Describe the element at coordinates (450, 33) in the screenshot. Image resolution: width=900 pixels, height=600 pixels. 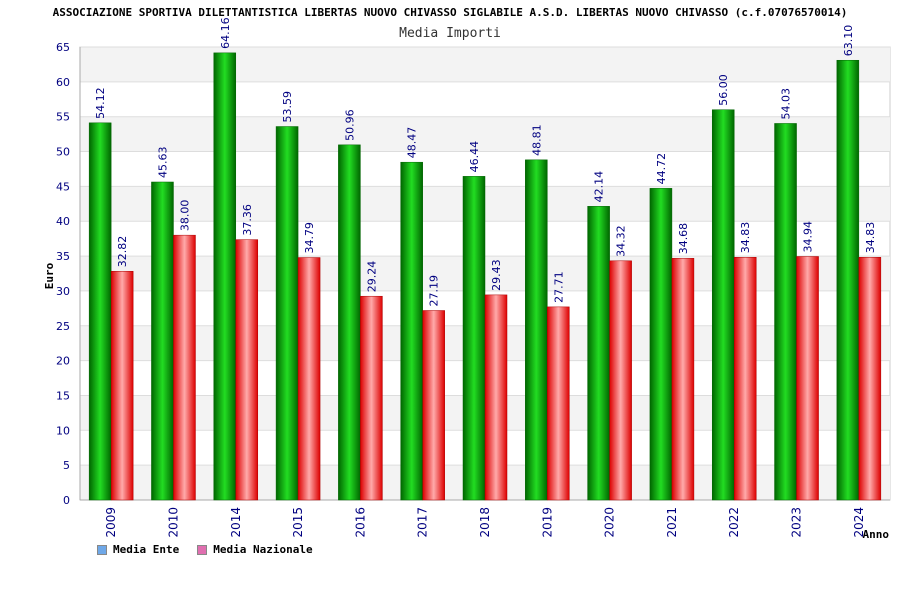
I see `chart-subtitle: Media Importi` at that location.